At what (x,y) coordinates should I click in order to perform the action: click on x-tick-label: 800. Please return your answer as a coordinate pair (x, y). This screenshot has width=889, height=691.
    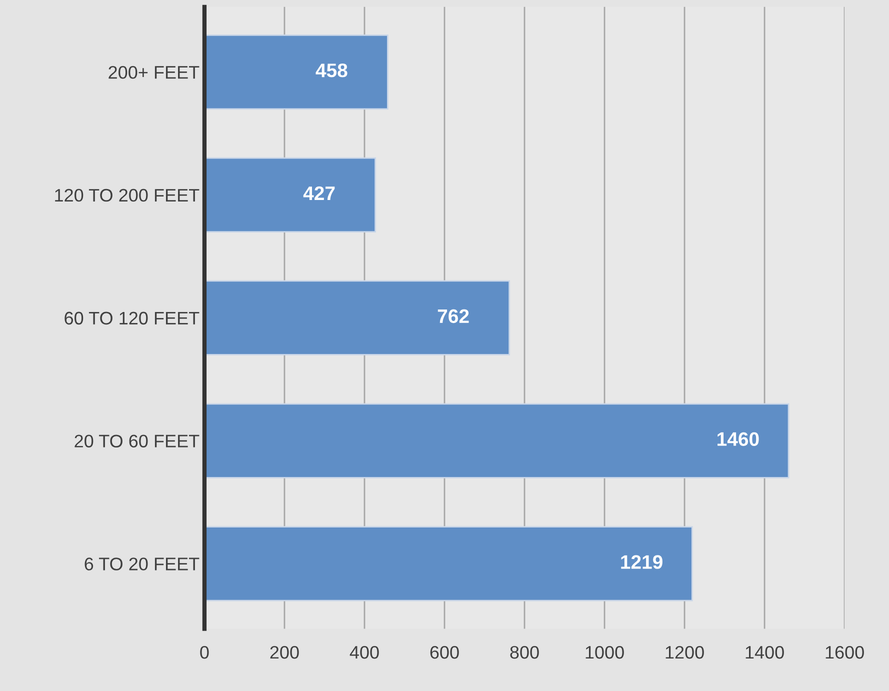
    Looking at the image, I should click on (524, 652).